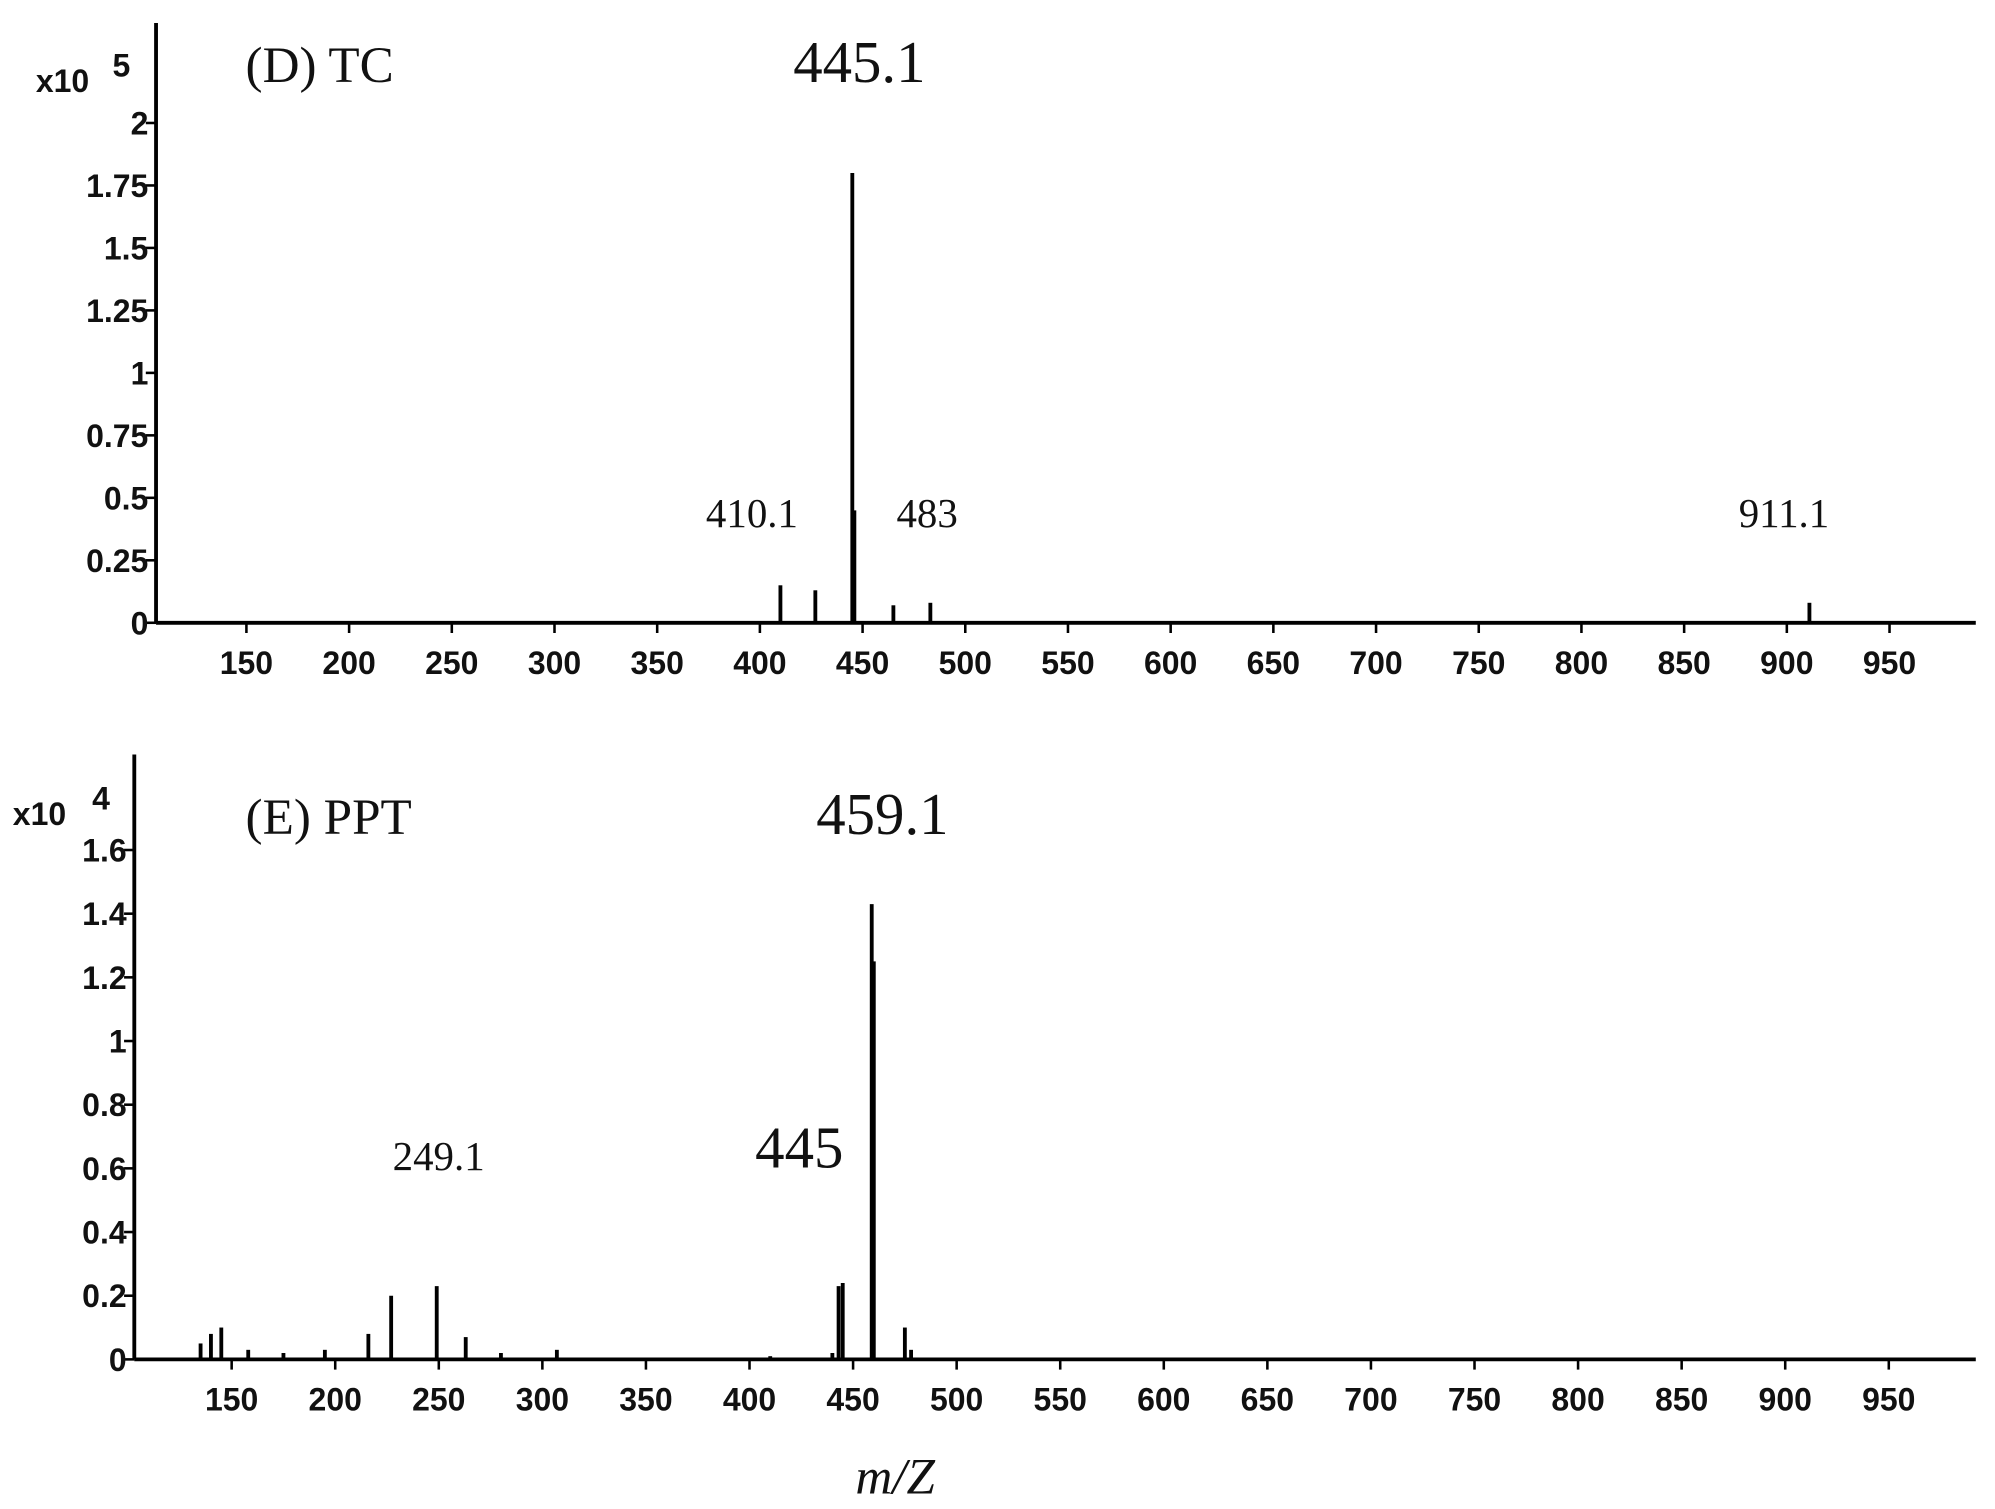  Describe the element at coordinates (140, 123) in the screenshot. I see `y-tick-label: 2` at that location.